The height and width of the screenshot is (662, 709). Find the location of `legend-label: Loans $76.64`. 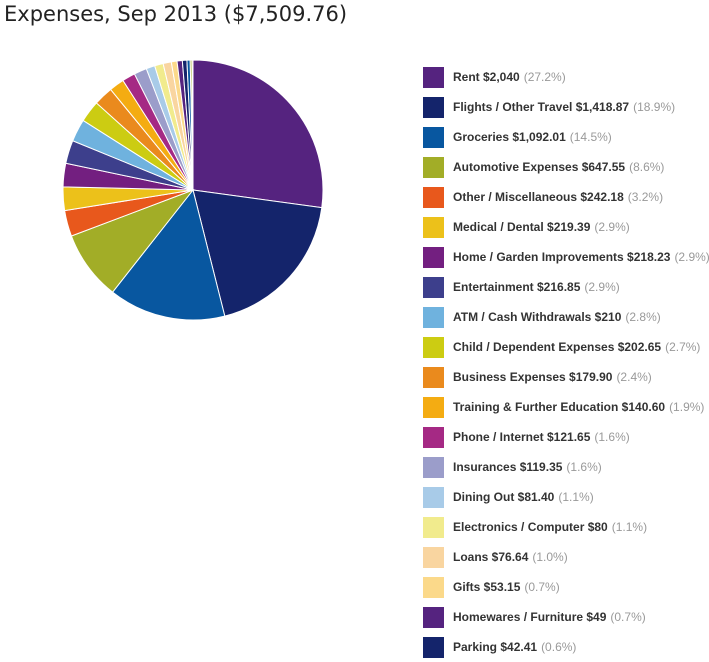

legend-label: Loans $76.64 is located at coordinates (491, 557).